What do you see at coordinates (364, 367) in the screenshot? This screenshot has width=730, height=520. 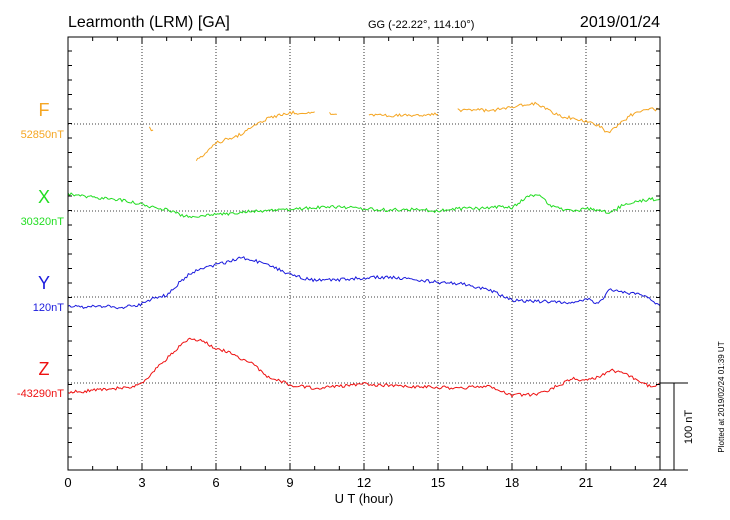 I see `series-line-z` at bounding box center [364, 367].